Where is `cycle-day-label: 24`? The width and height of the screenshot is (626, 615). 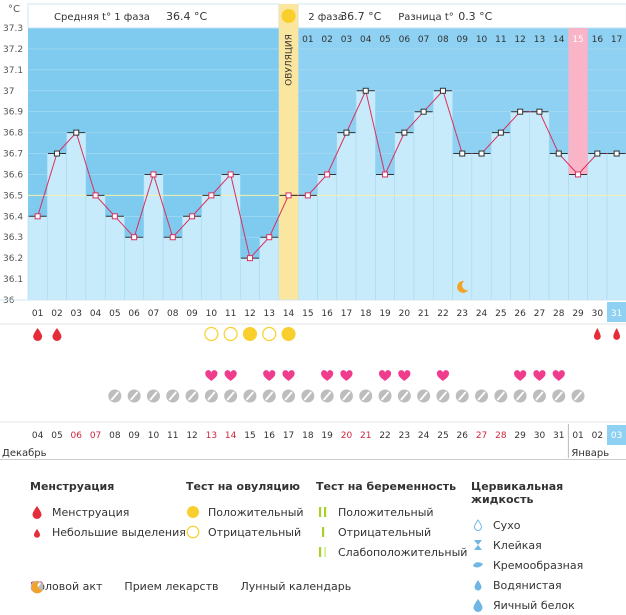
cycle-day-label: 24 is located at coordinates (482, 314).